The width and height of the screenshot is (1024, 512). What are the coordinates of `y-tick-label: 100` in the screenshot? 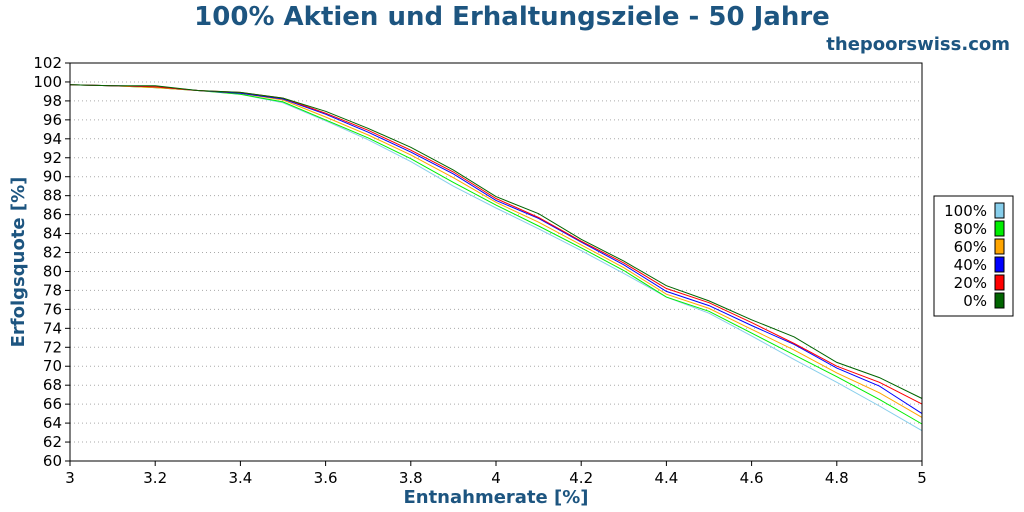 It's located at (47, 82).